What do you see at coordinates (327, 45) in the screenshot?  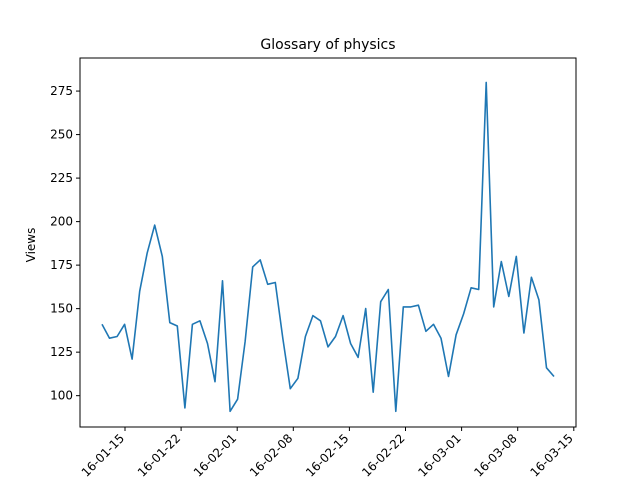 I see `chart-title: Glossary of physics` at bounding box center [327, 45].